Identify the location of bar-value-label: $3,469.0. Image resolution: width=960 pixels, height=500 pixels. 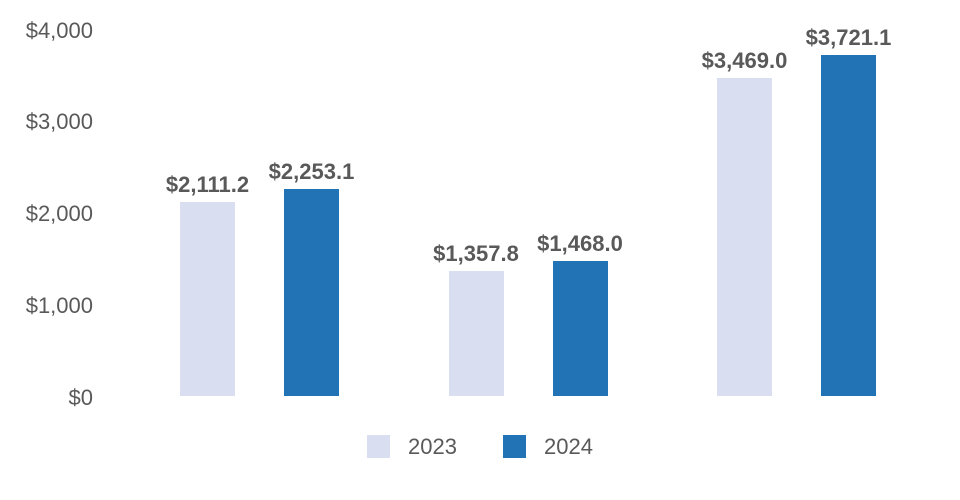
(744, 60).